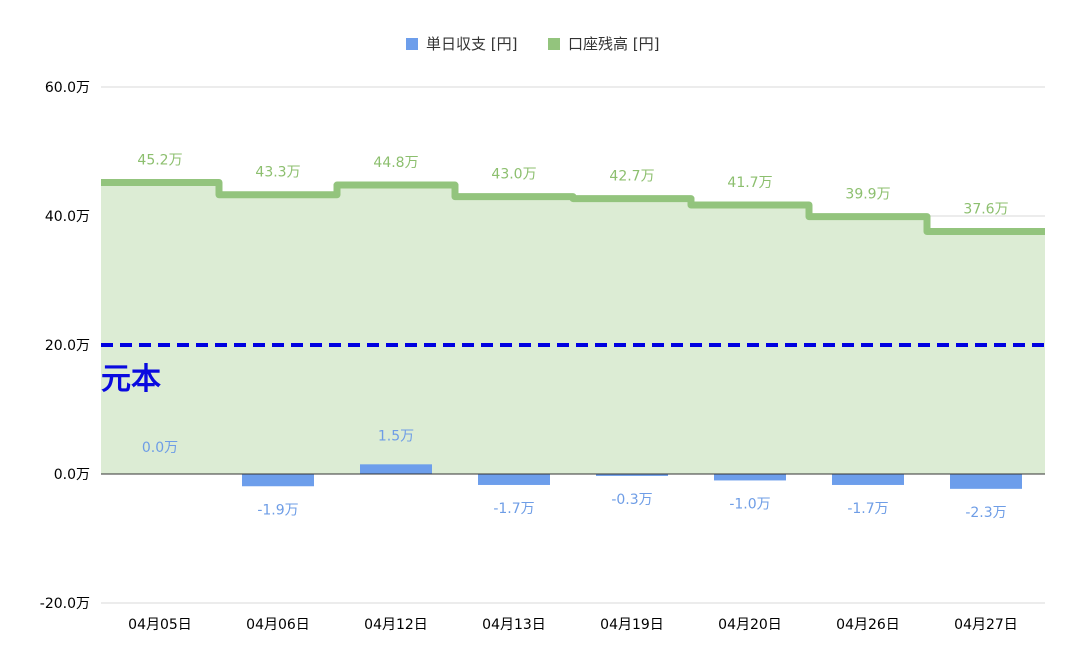 The image size is (1078, 667). Describe the element at coordinates (471, 44) in the screenshot. I see `legend-label-daily: 単日収支 [円]` at that location.